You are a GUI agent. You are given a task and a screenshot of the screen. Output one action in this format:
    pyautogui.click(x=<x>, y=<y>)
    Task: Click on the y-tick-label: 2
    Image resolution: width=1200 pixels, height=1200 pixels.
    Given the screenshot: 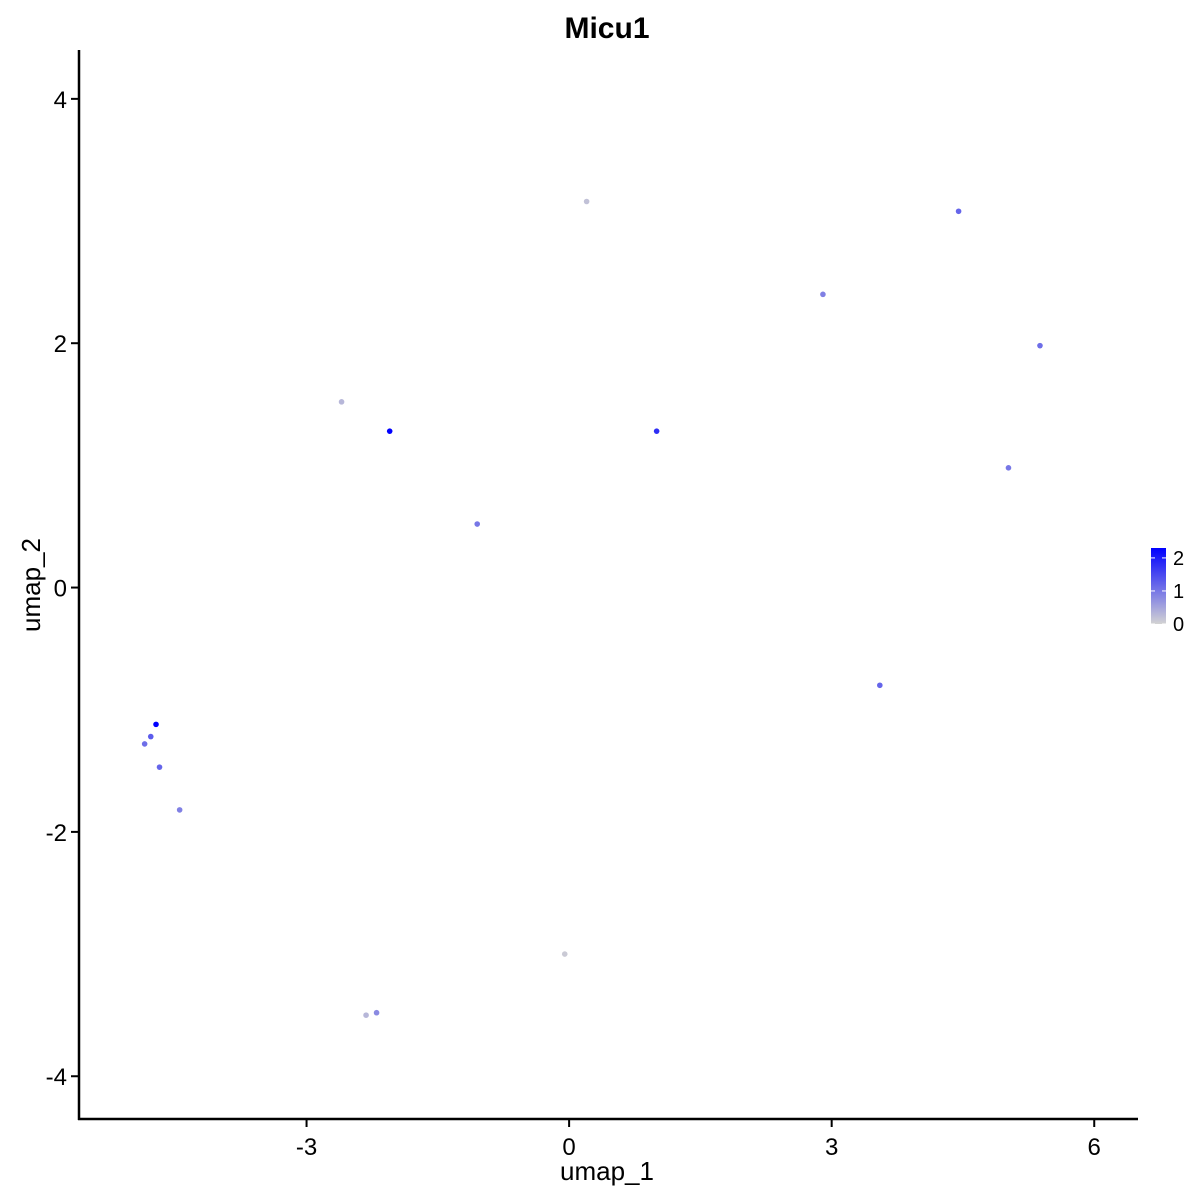 What is the action you would take?
    pyautogui.click(x=60, y=344)
    